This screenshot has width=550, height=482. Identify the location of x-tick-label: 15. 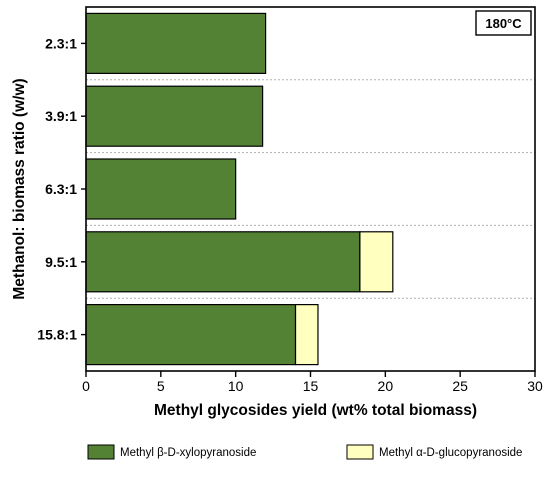
(311, 386).